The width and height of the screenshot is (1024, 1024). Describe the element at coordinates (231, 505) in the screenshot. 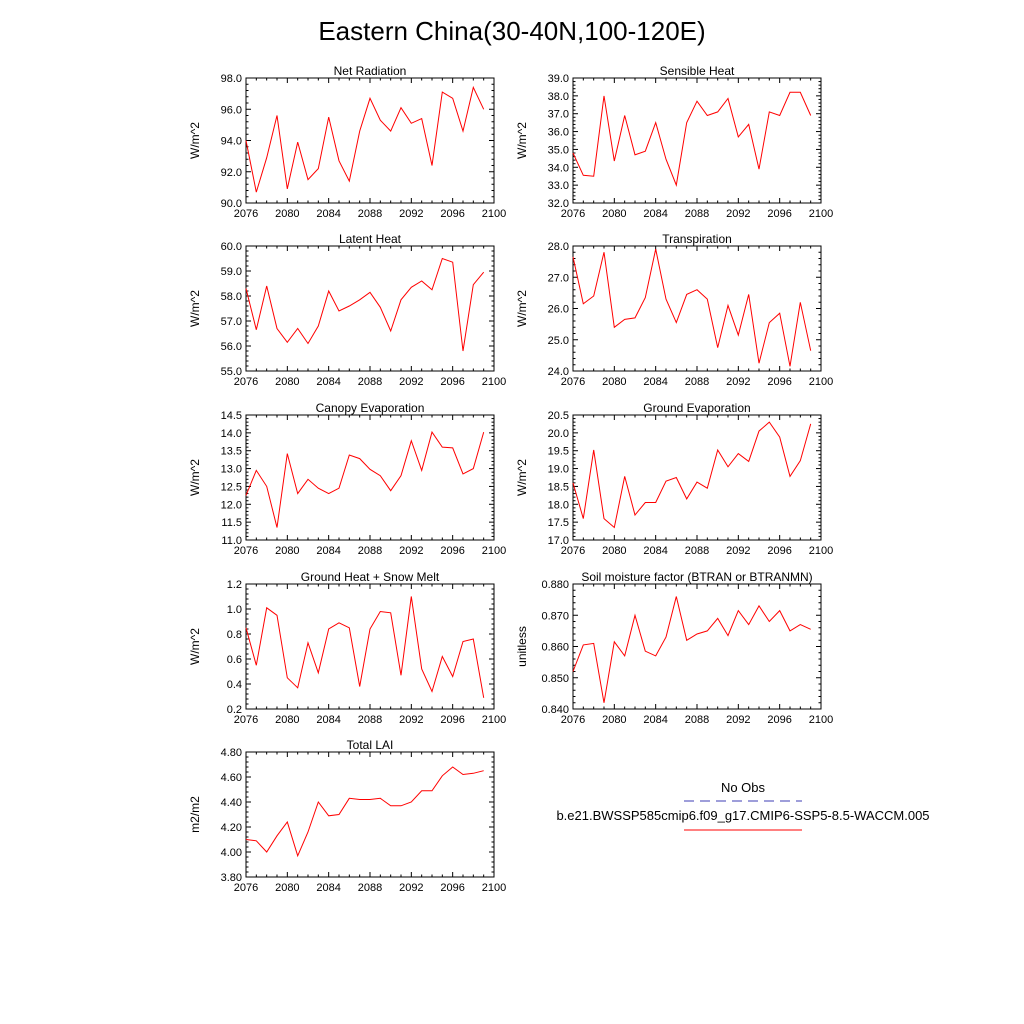

I see `y-tick-label: 12.0` at that location.